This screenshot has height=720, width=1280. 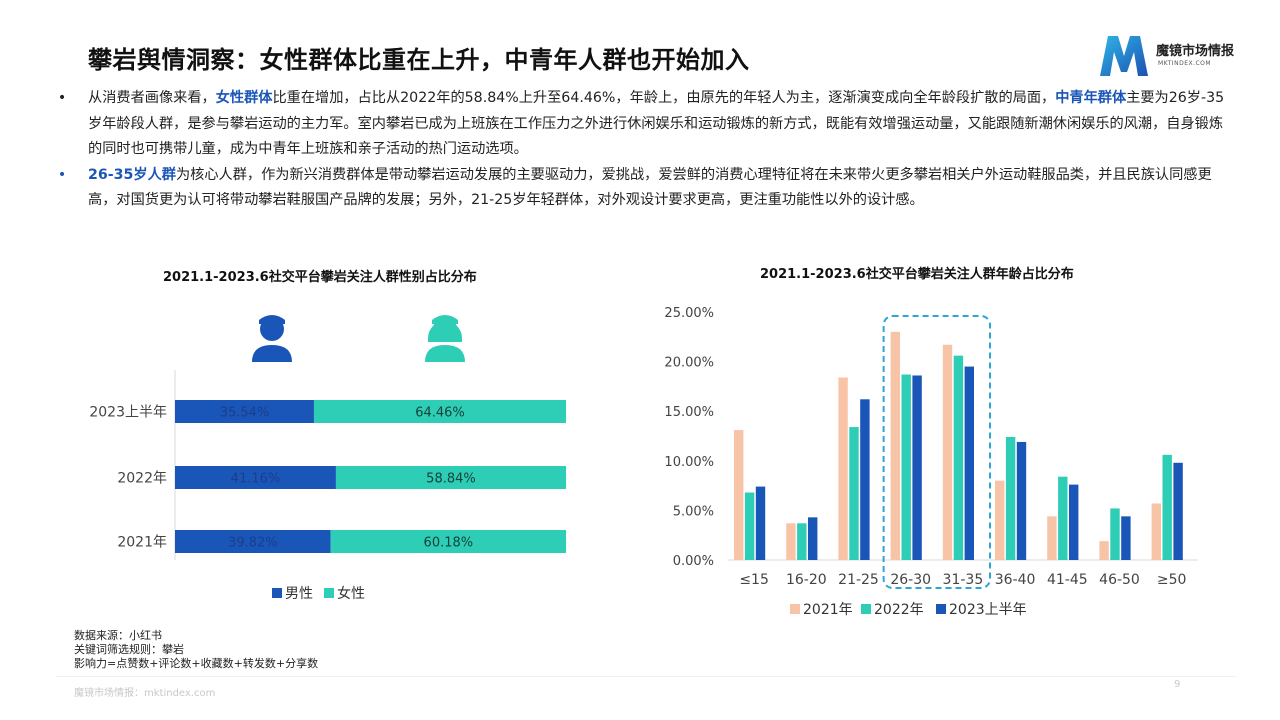 What do you see at coordinates (1172, 580) in the screenshot?
I see `age-category-label: ≥50` at bounding box center [1172, 580].